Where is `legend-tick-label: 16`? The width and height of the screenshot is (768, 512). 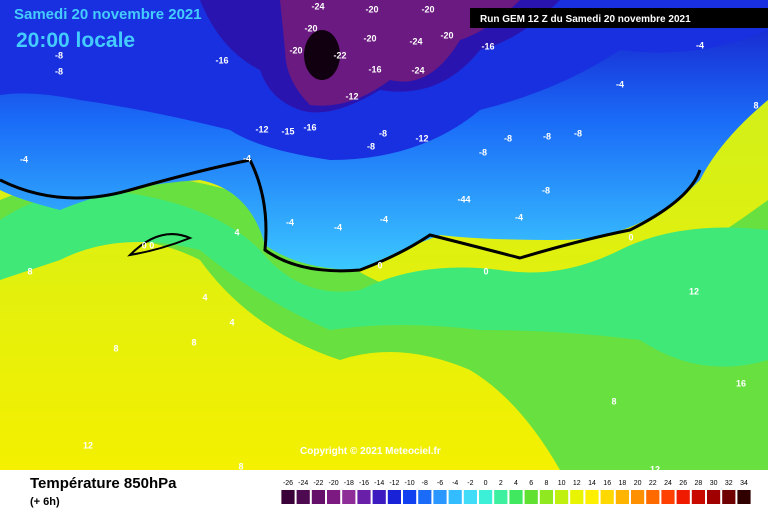 legend-tick-label: 16 is located at coordinates (607, 483).